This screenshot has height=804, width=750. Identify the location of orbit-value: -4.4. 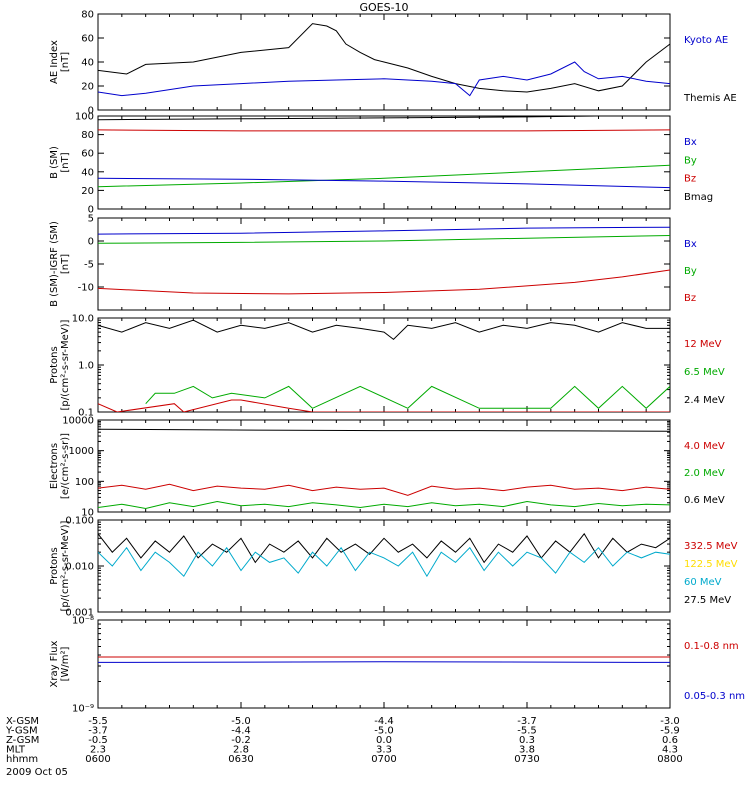
(241, 731).